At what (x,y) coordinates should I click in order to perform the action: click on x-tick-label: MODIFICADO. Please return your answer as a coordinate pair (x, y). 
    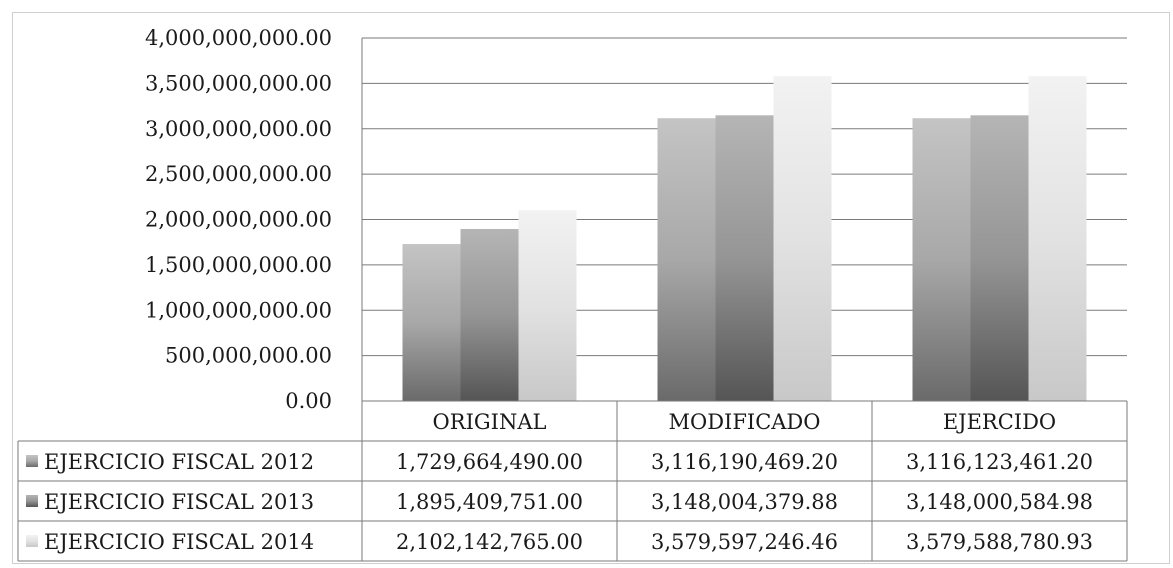
    Looking at the image, I should click on (744, 422).